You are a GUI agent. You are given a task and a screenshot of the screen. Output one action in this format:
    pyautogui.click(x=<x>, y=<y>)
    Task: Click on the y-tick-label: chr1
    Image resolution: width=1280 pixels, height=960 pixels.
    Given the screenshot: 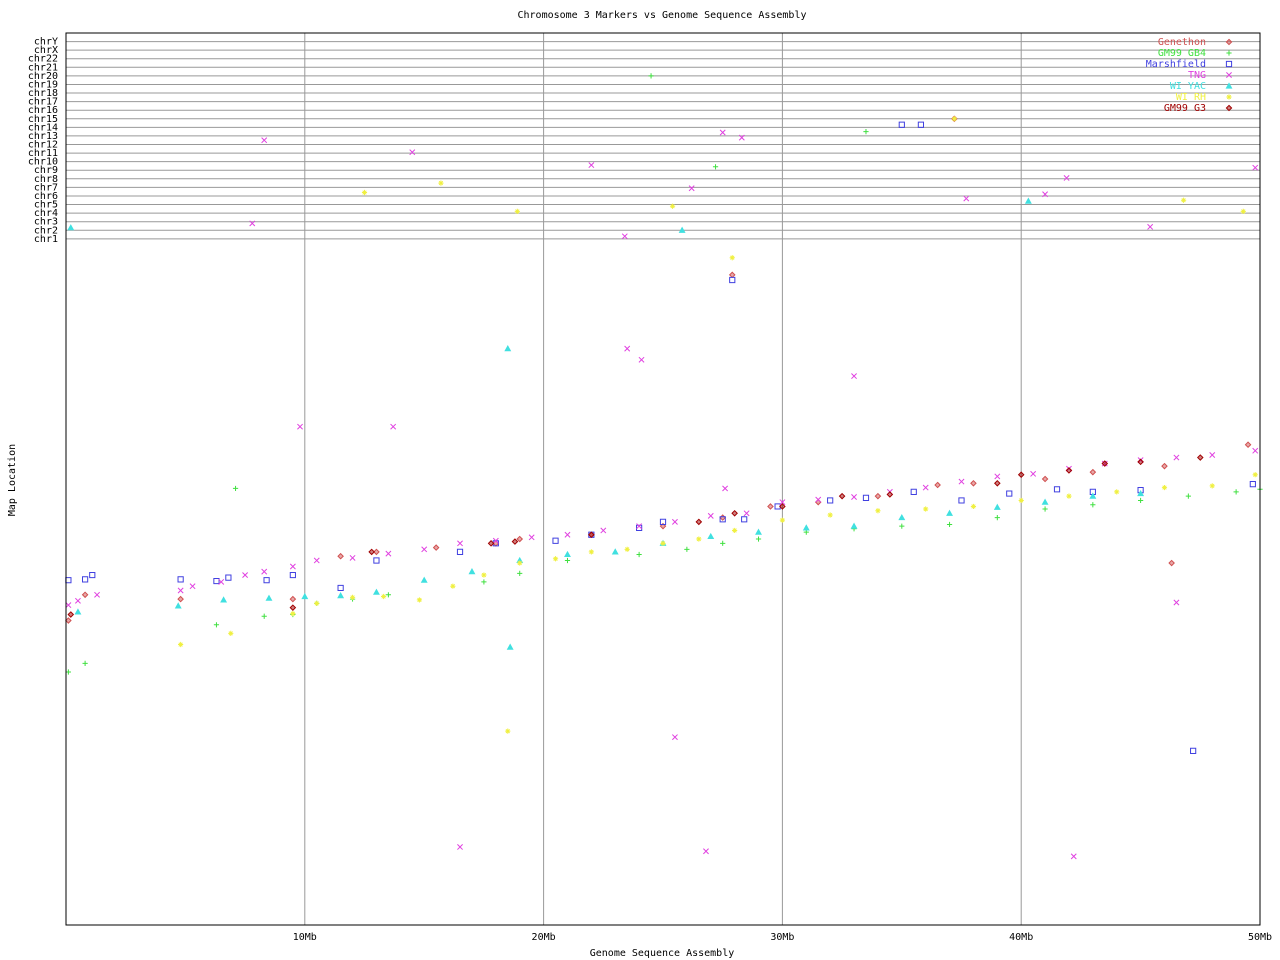 What is the action you would take?
    pyautogui.click(x=46, y=239)
    